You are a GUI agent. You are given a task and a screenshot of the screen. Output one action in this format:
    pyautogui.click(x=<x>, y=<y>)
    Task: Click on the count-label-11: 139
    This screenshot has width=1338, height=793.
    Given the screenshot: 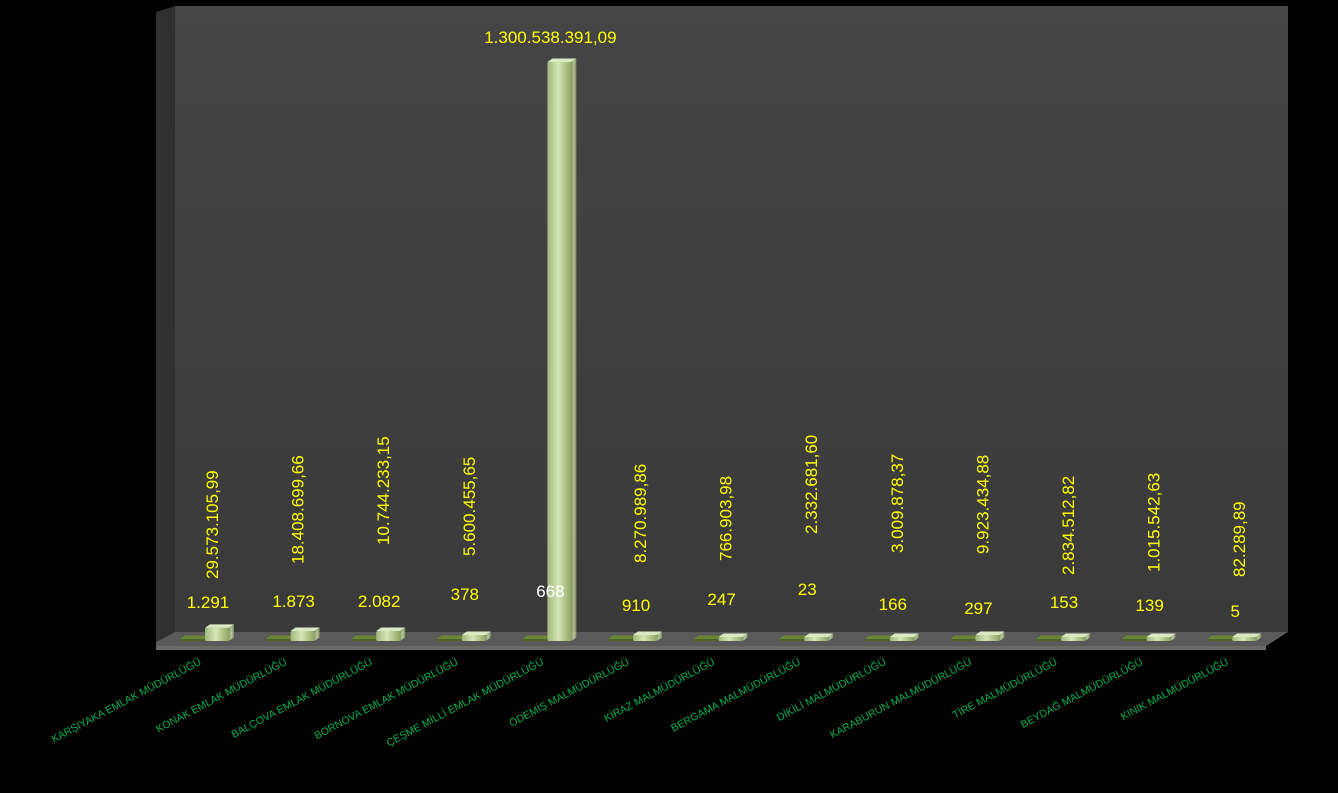 What is the action you would take?
    pyautogui.click(x=1149, y=605)
    